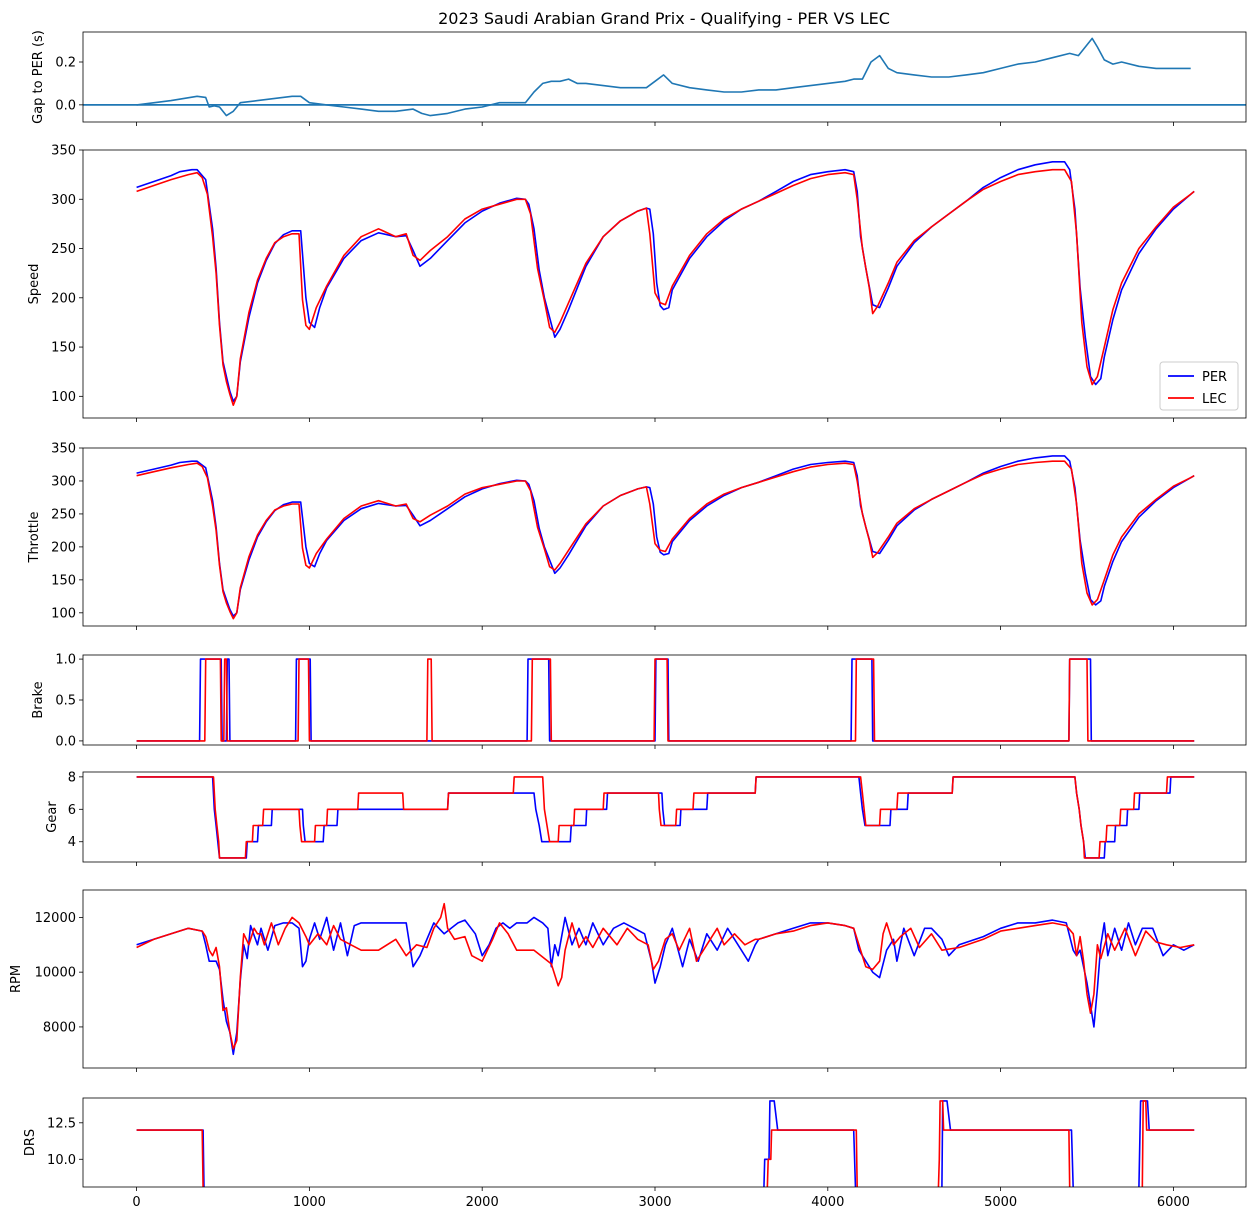 The width and height of the screenshot is (1255, 1221). I want to click on rpm-ylabel: RPM, so click(16, 979).